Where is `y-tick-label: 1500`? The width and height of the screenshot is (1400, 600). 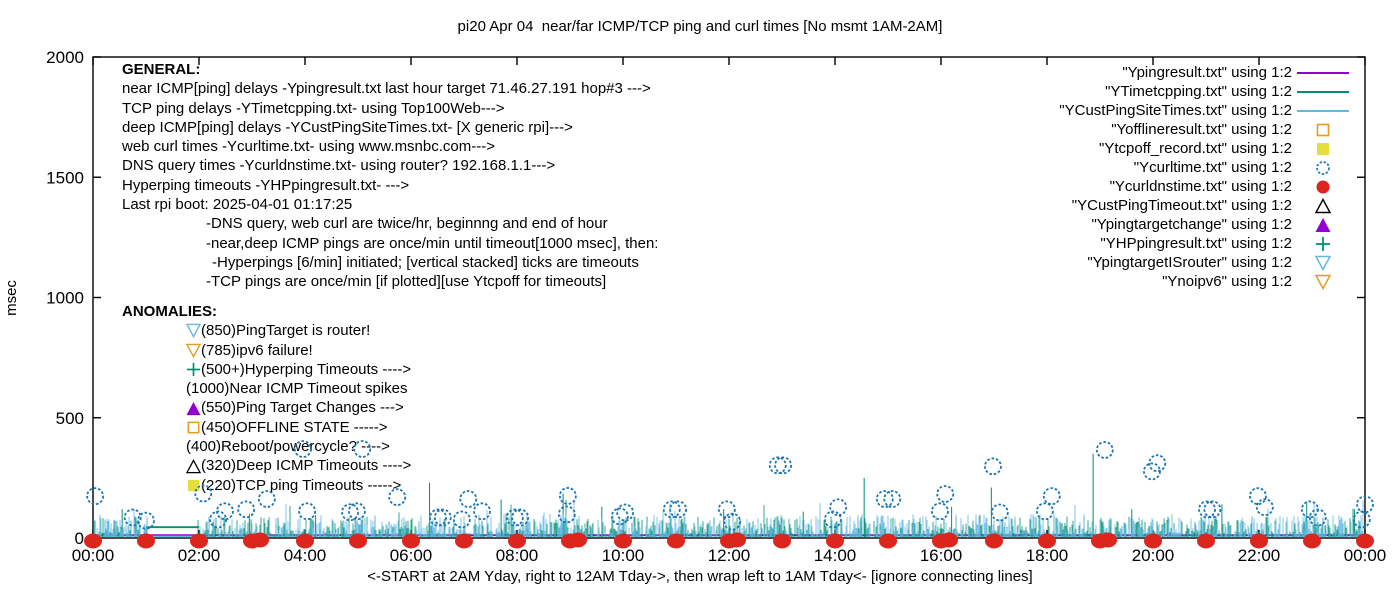 y-tick-label: 1500 is located at coordinates (65, 177).